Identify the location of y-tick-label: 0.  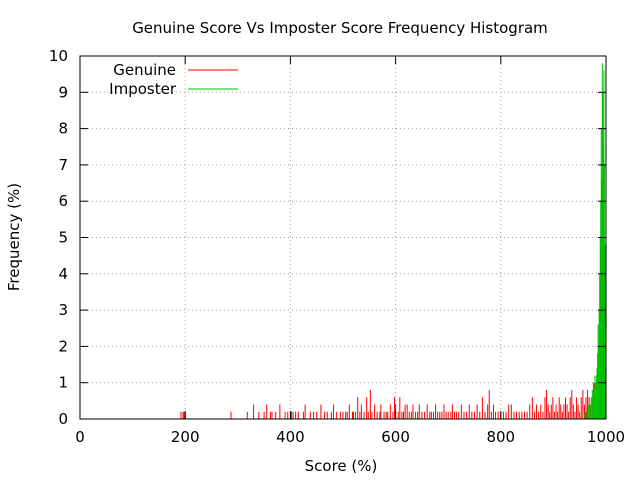
(63, 419).